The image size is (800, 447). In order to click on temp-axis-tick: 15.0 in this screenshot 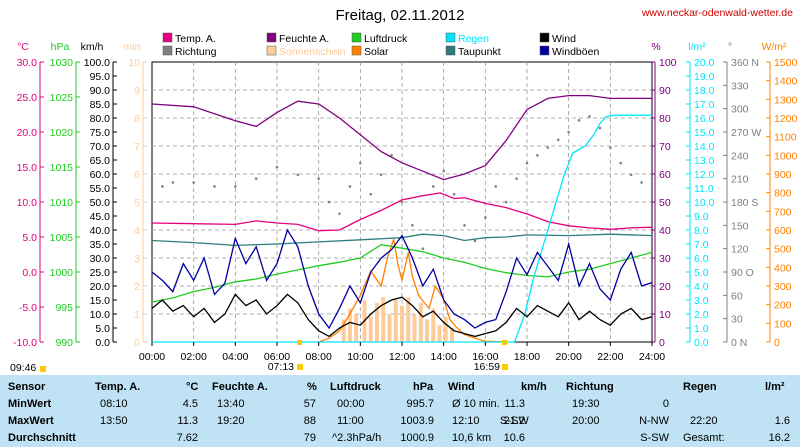, I will do `click(27, 168)`.